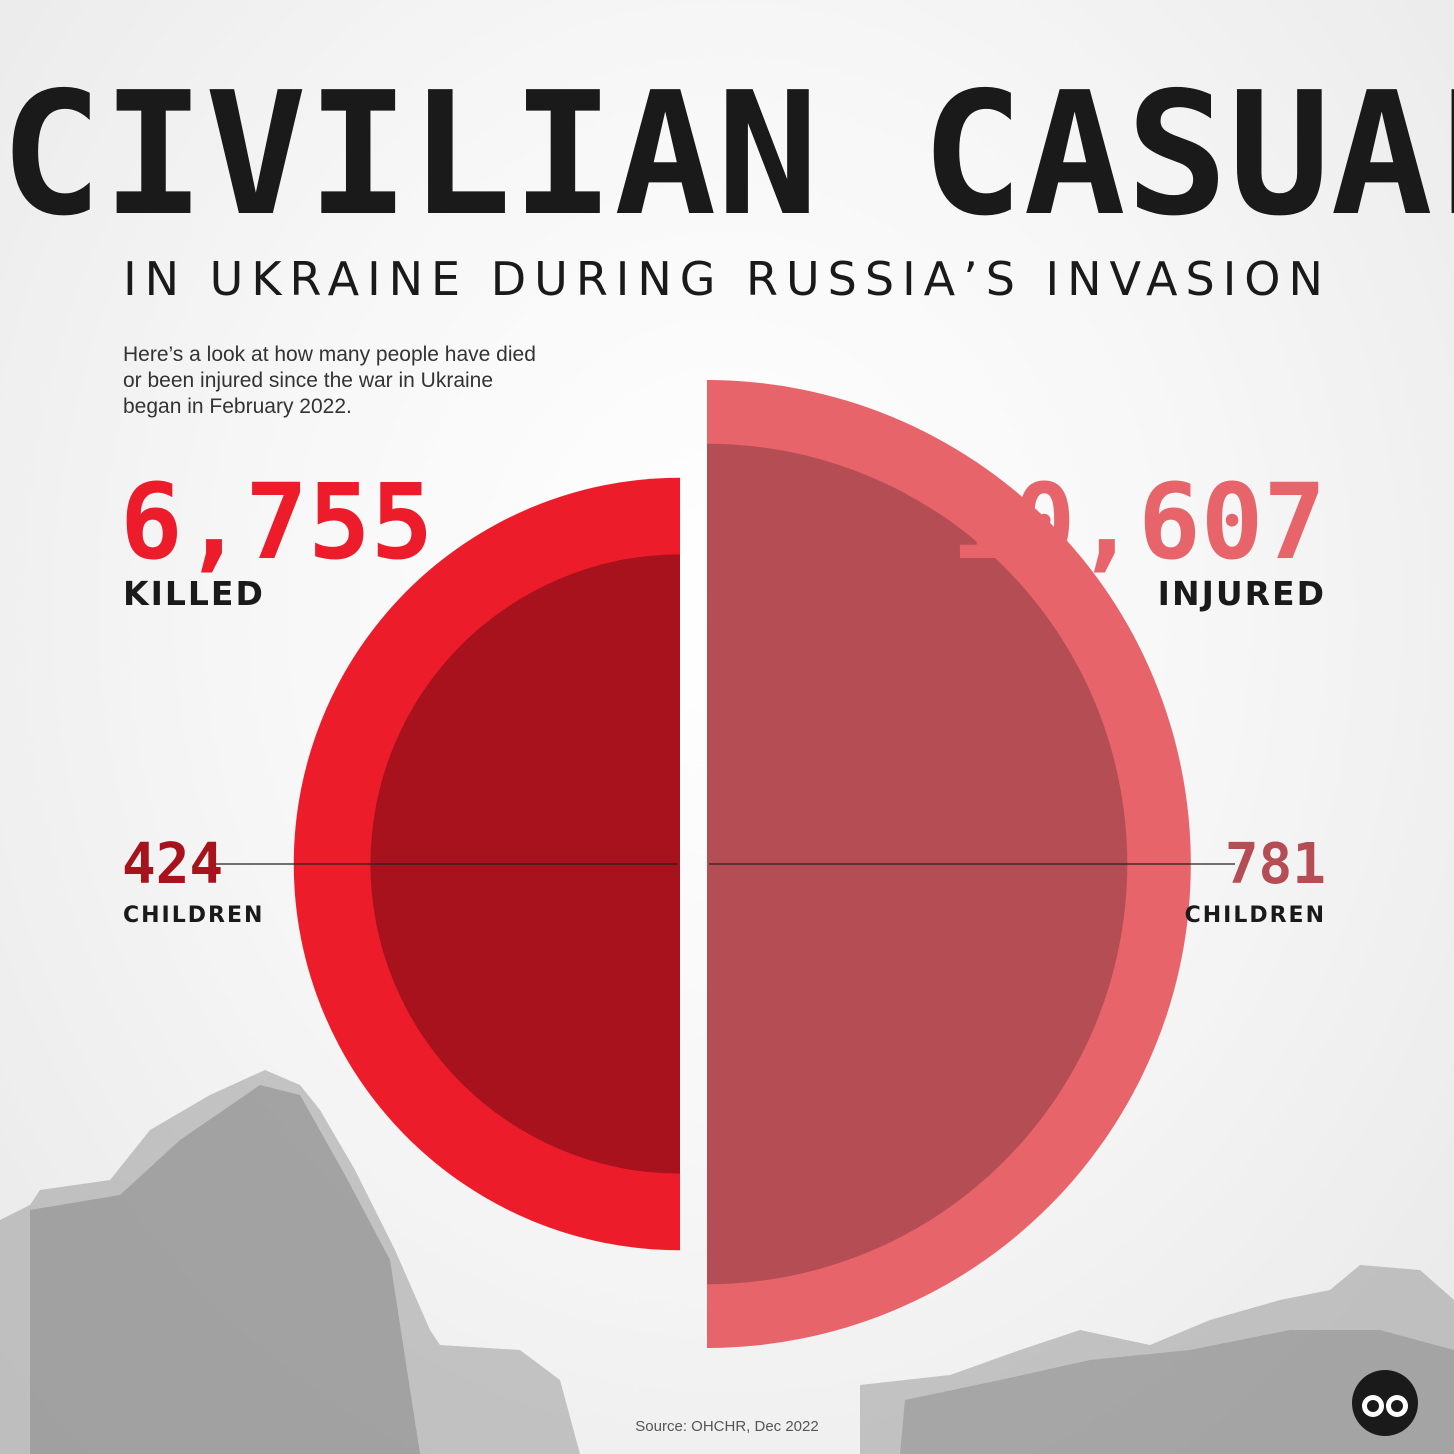  What do you see at coordinates (1138, 522) in the screenshot?
I see `injured-value: 10,607` at bounding box center [1138, 522].